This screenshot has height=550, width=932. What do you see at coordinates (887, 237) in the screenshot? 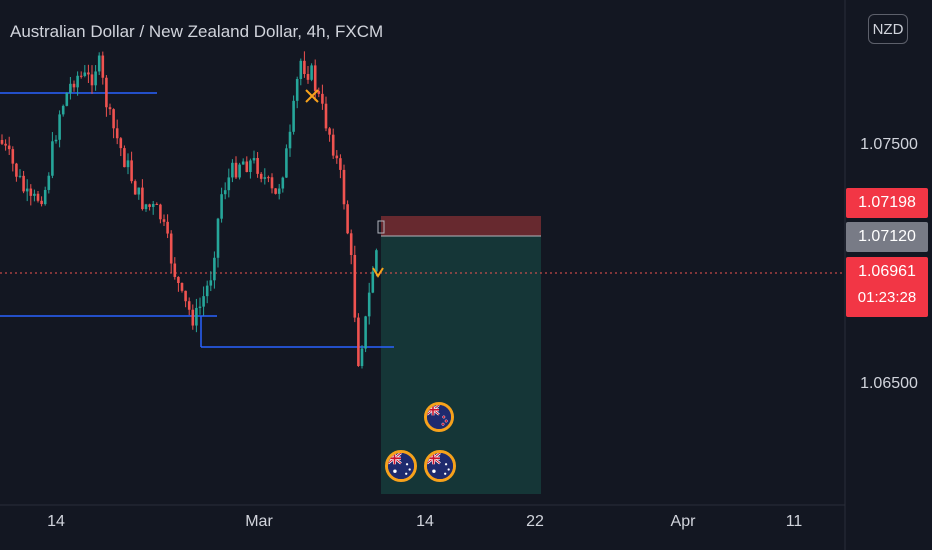
I see `entry-price-tag: 1.07120` at bounding box center [887, 237].